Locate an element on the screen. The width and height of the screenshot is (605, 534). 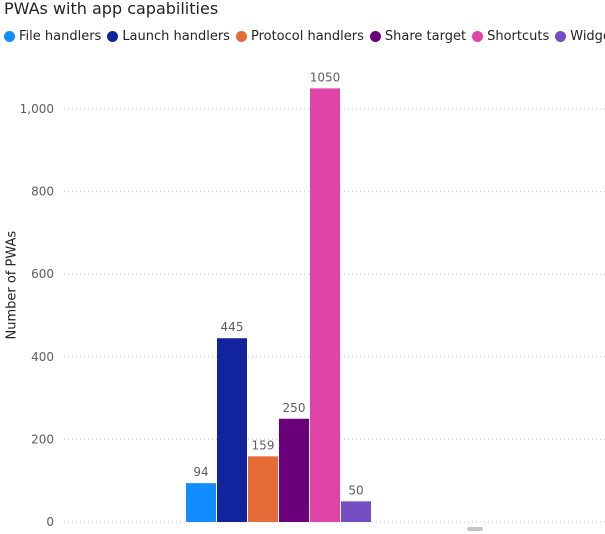
legend-label-widgets: Widgets is located at coordinates (587, 36).